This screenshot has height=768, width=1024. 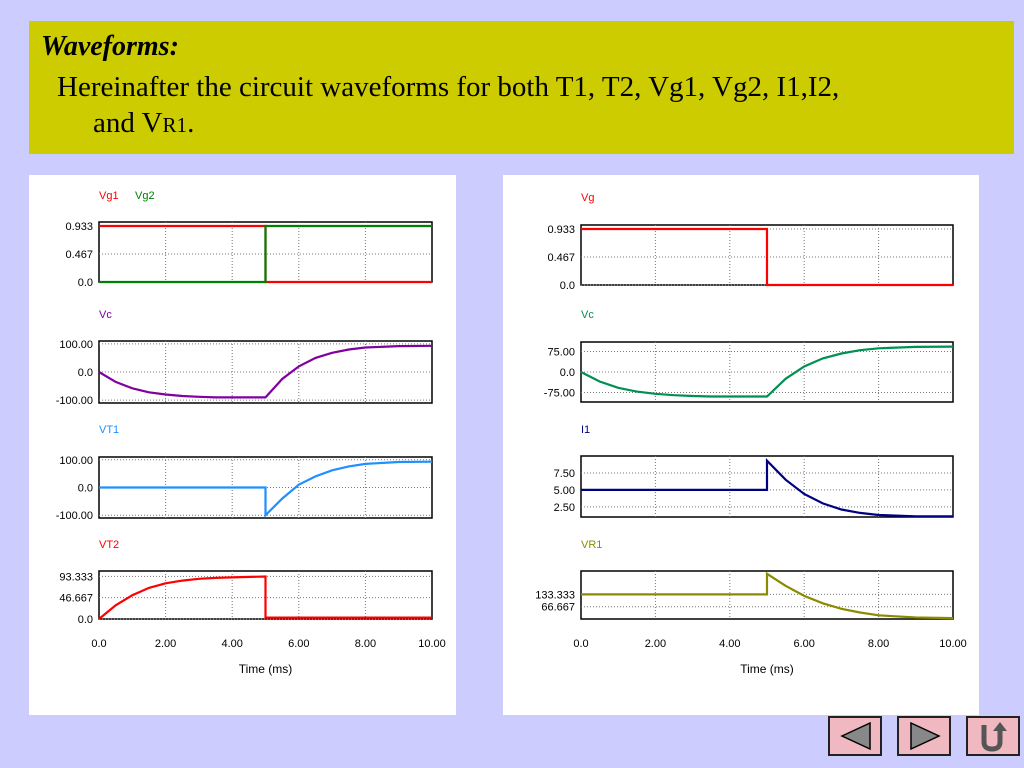 What do you see at coordinates (585, 430) in the screenshot?
I see `legend-label-i1: I1` at bounding box center [585, 430].